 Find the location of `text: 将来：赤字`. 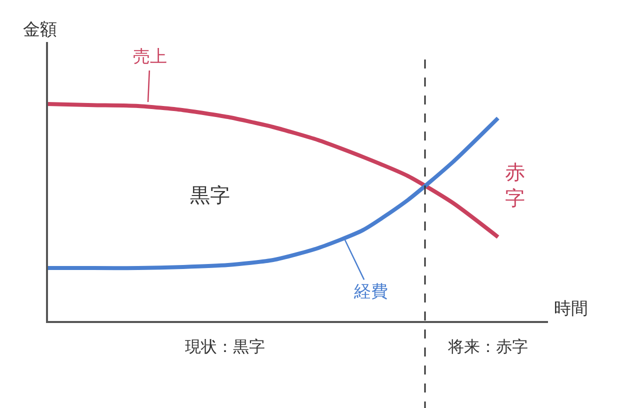

text: 将来：赤字 is located at coordinates (487, 346).